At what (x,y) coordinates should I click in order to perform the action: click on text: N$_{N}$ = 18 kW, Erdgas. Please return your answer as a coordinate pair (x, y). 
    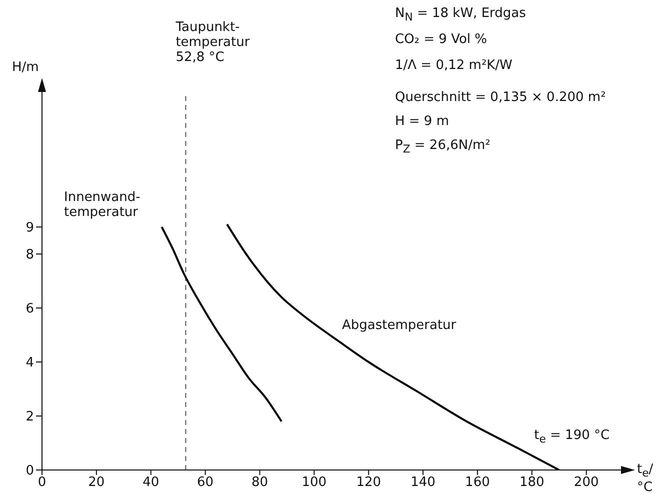
    Looking at the image, I should click on (460, 15).